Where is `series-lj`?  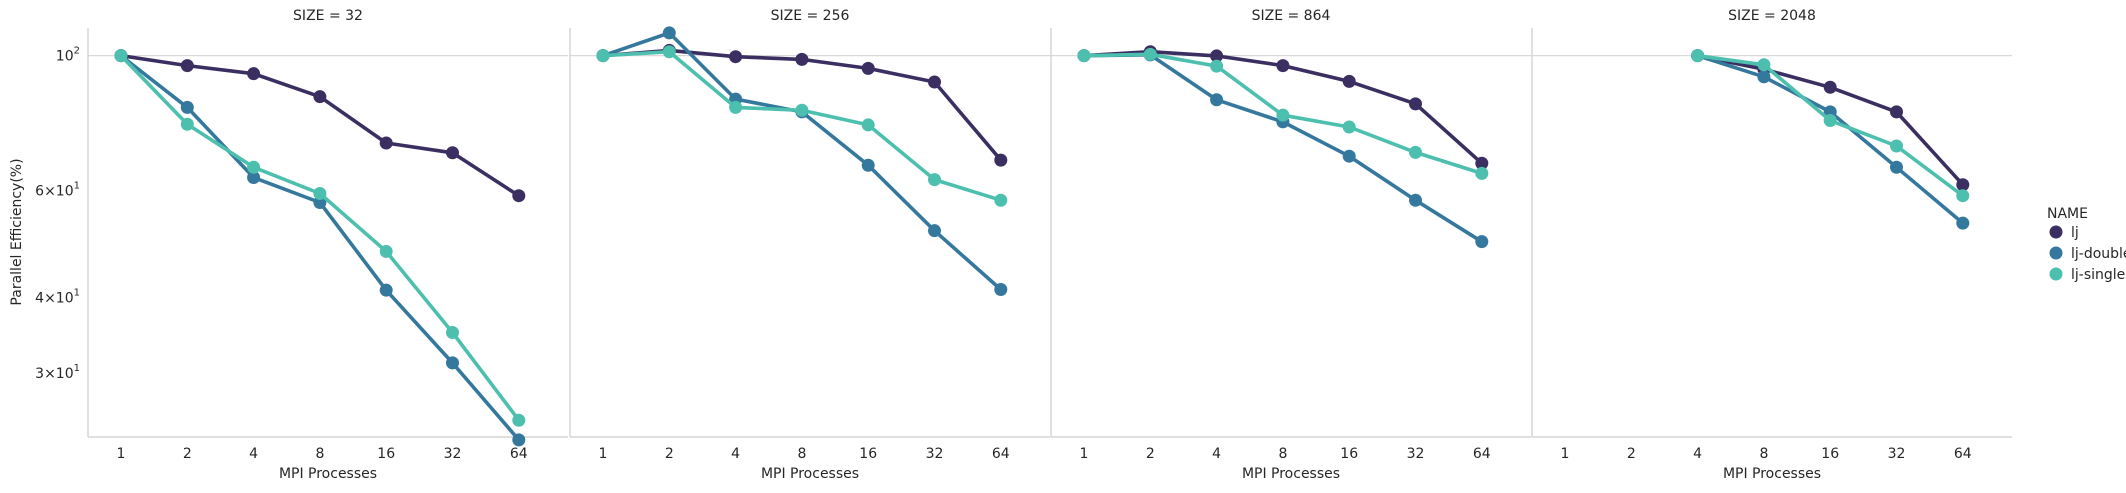
series-lj is located at coordinates (1283, 107).